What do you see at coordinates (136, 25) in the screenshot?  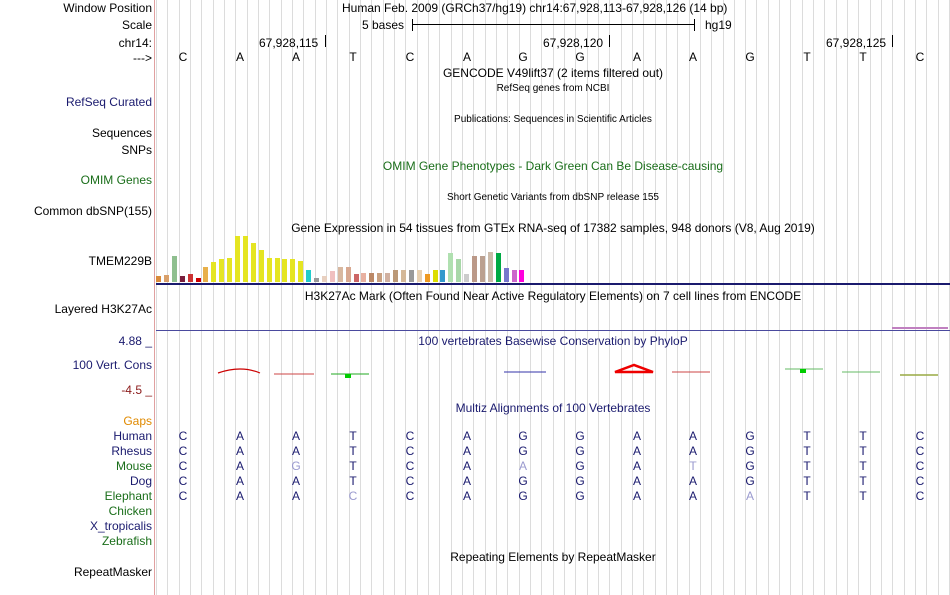 I see `scale-label: Scale` at bounding box center [136, 25].